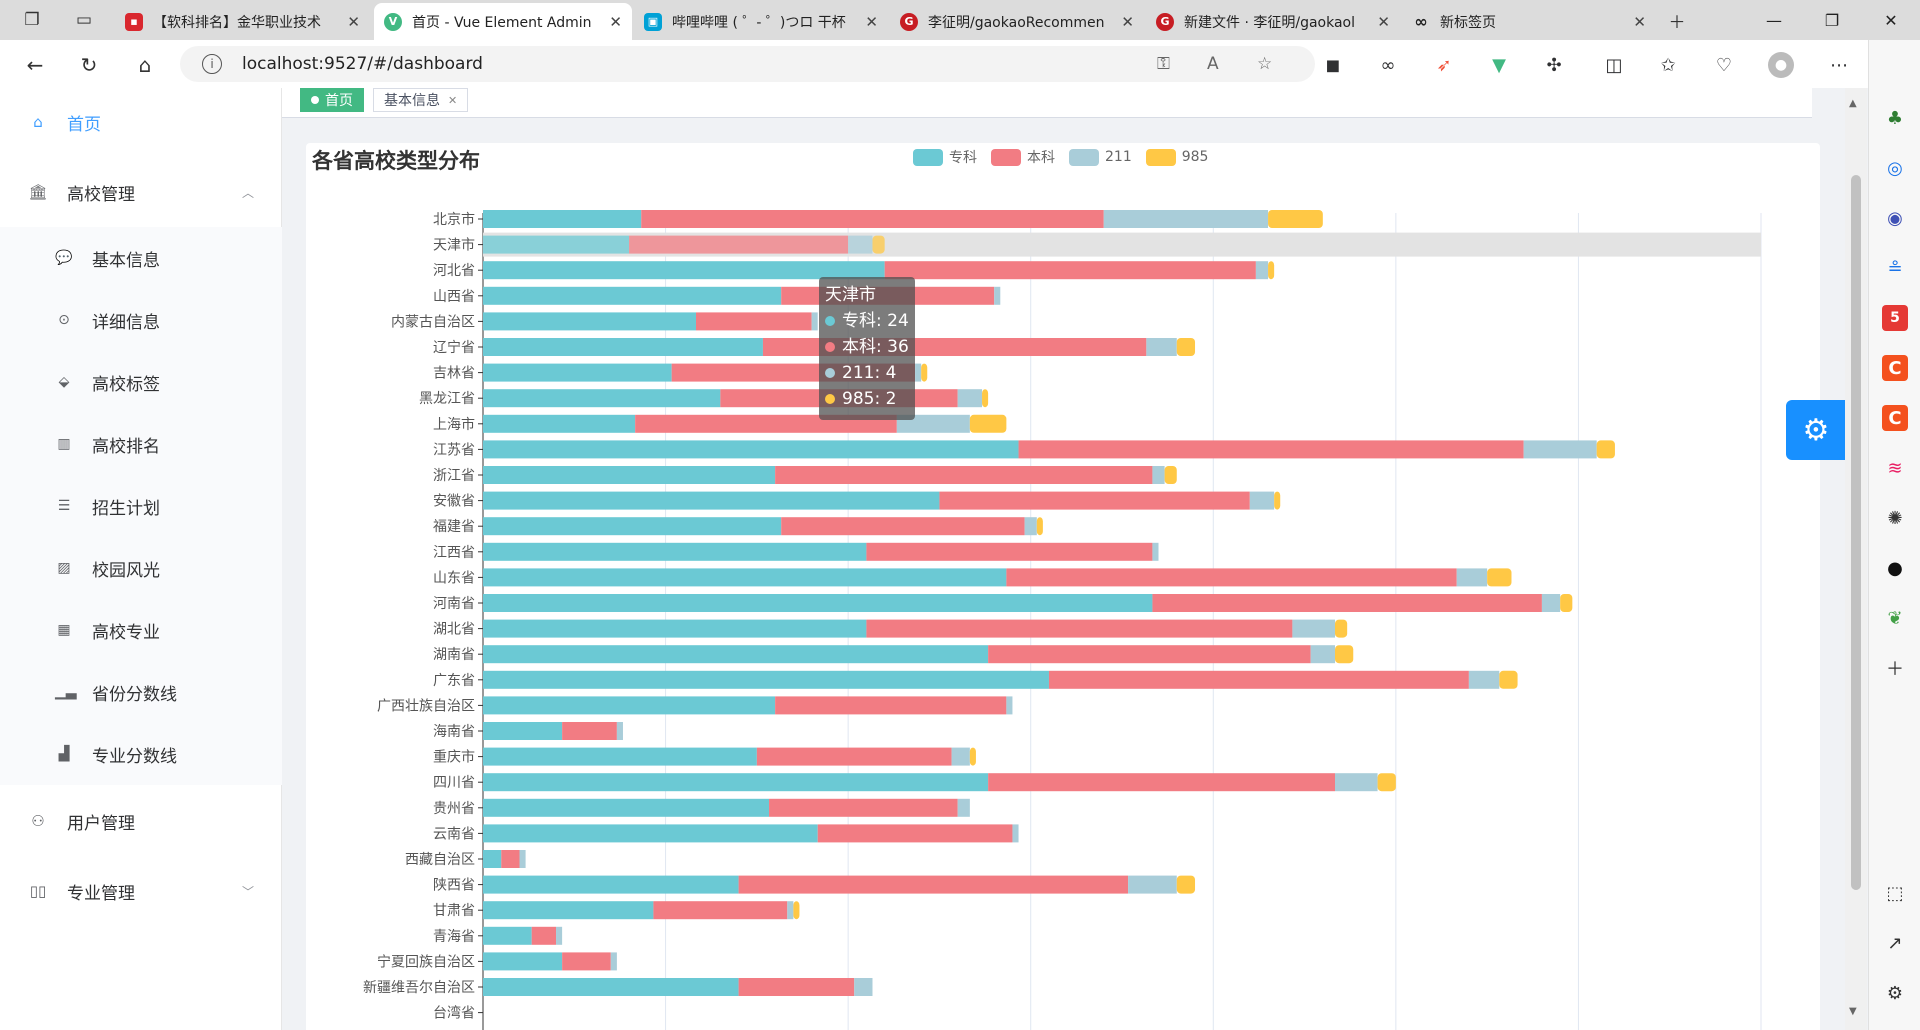 Image resolution: width=1920 pixels, height=1030 pixels. Describe the element at coordinates (141, 258) in the screenshot. I see `sidebar-item-basic-info: 💬 基本信息` at that location.